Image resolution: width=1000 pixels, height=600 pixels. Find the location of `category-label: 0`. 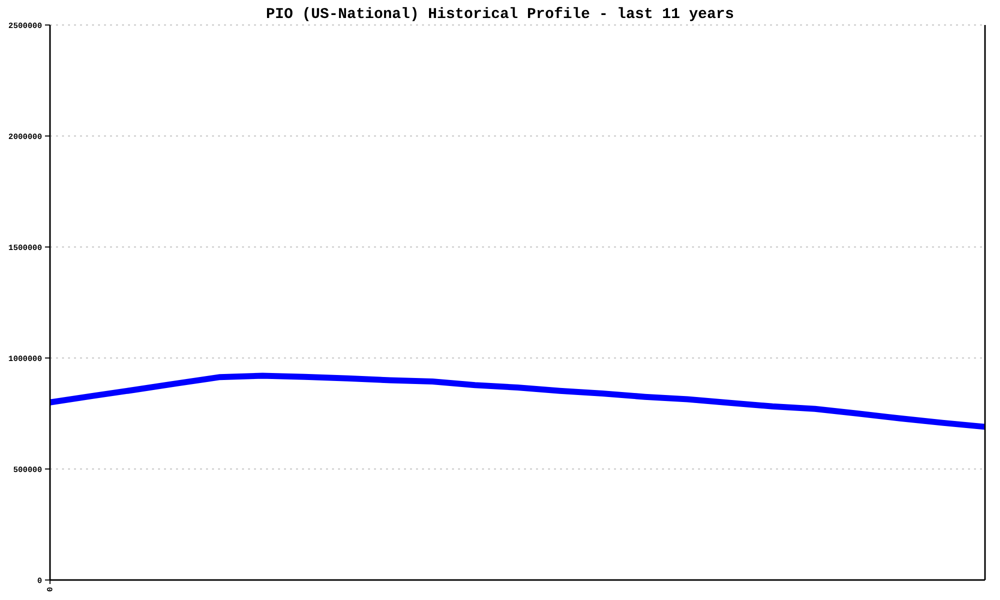

category-label: 0 is located at coordinates (49, 589).